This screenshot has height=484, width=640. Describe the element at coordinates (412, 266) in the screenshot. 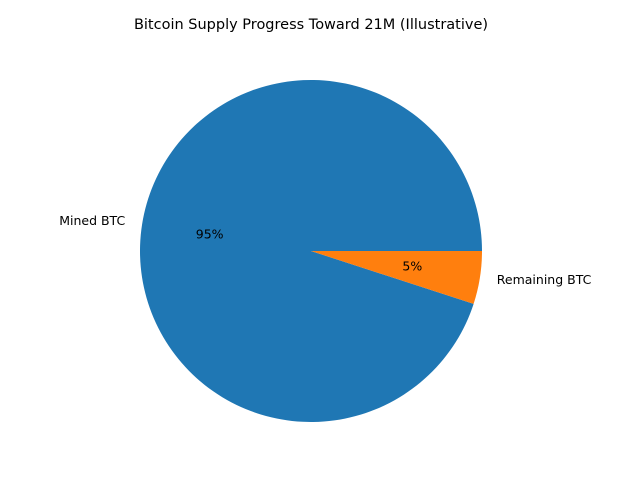

I see `slice-pct-remaining-btc: 5%` at that location.